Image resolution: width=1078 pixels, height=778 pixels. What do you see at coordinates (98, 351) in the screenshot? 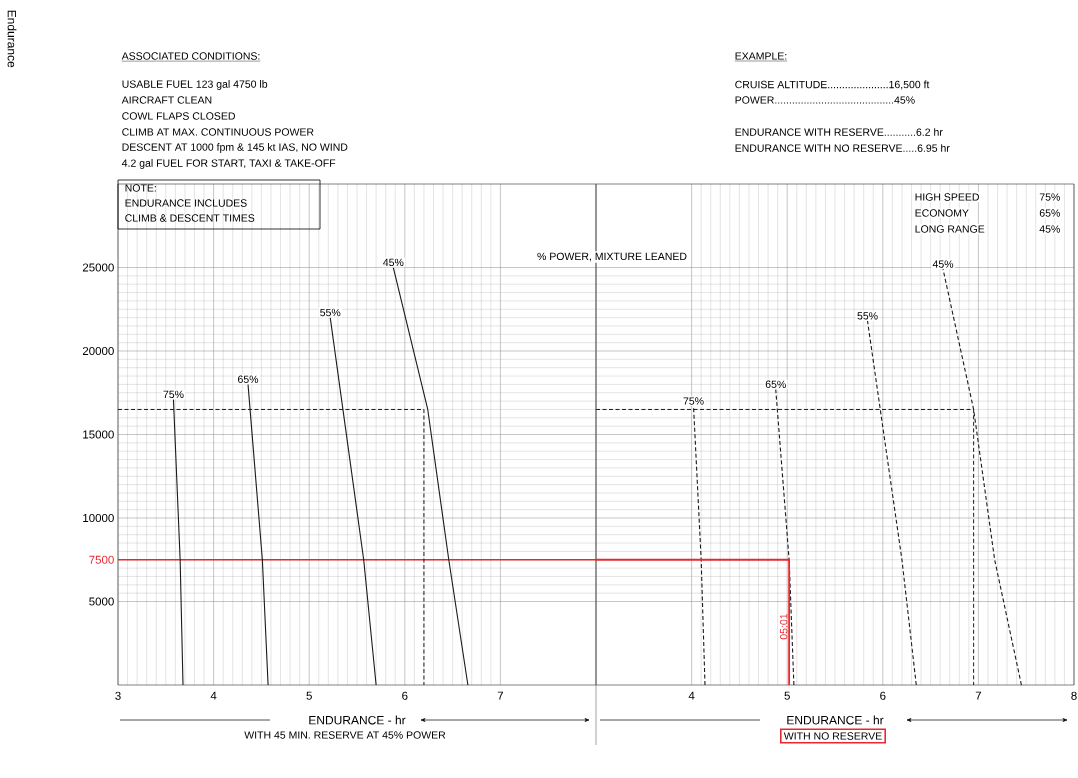
I see `y-tick-label: 20000` at bounding box center [98, 351].